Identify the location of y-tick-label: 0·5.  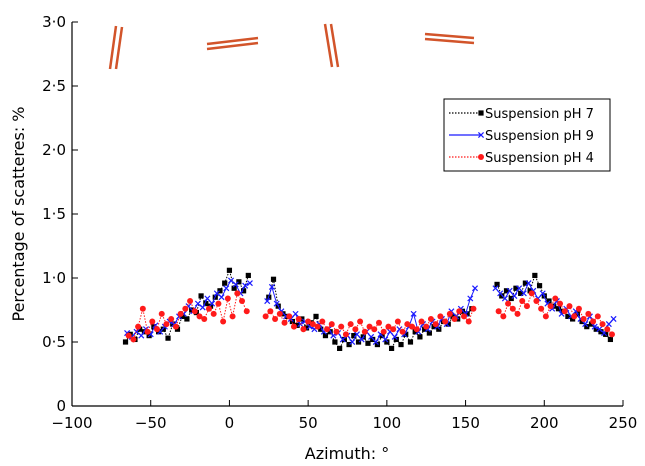
(54, 342).